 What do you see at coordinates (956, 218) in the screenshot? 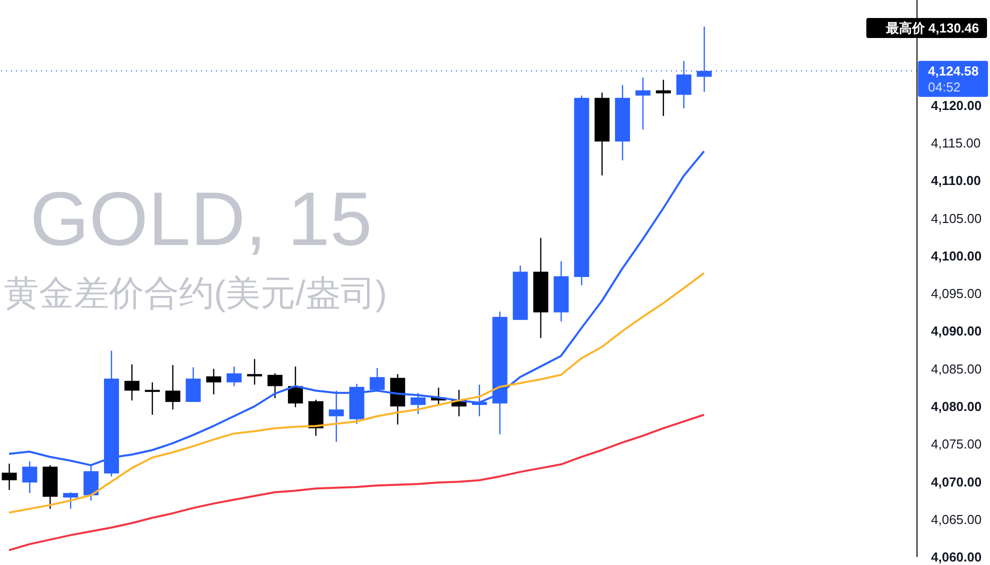
I see `y-tick-label: 4,105.00` at bounding box center [956, 218].